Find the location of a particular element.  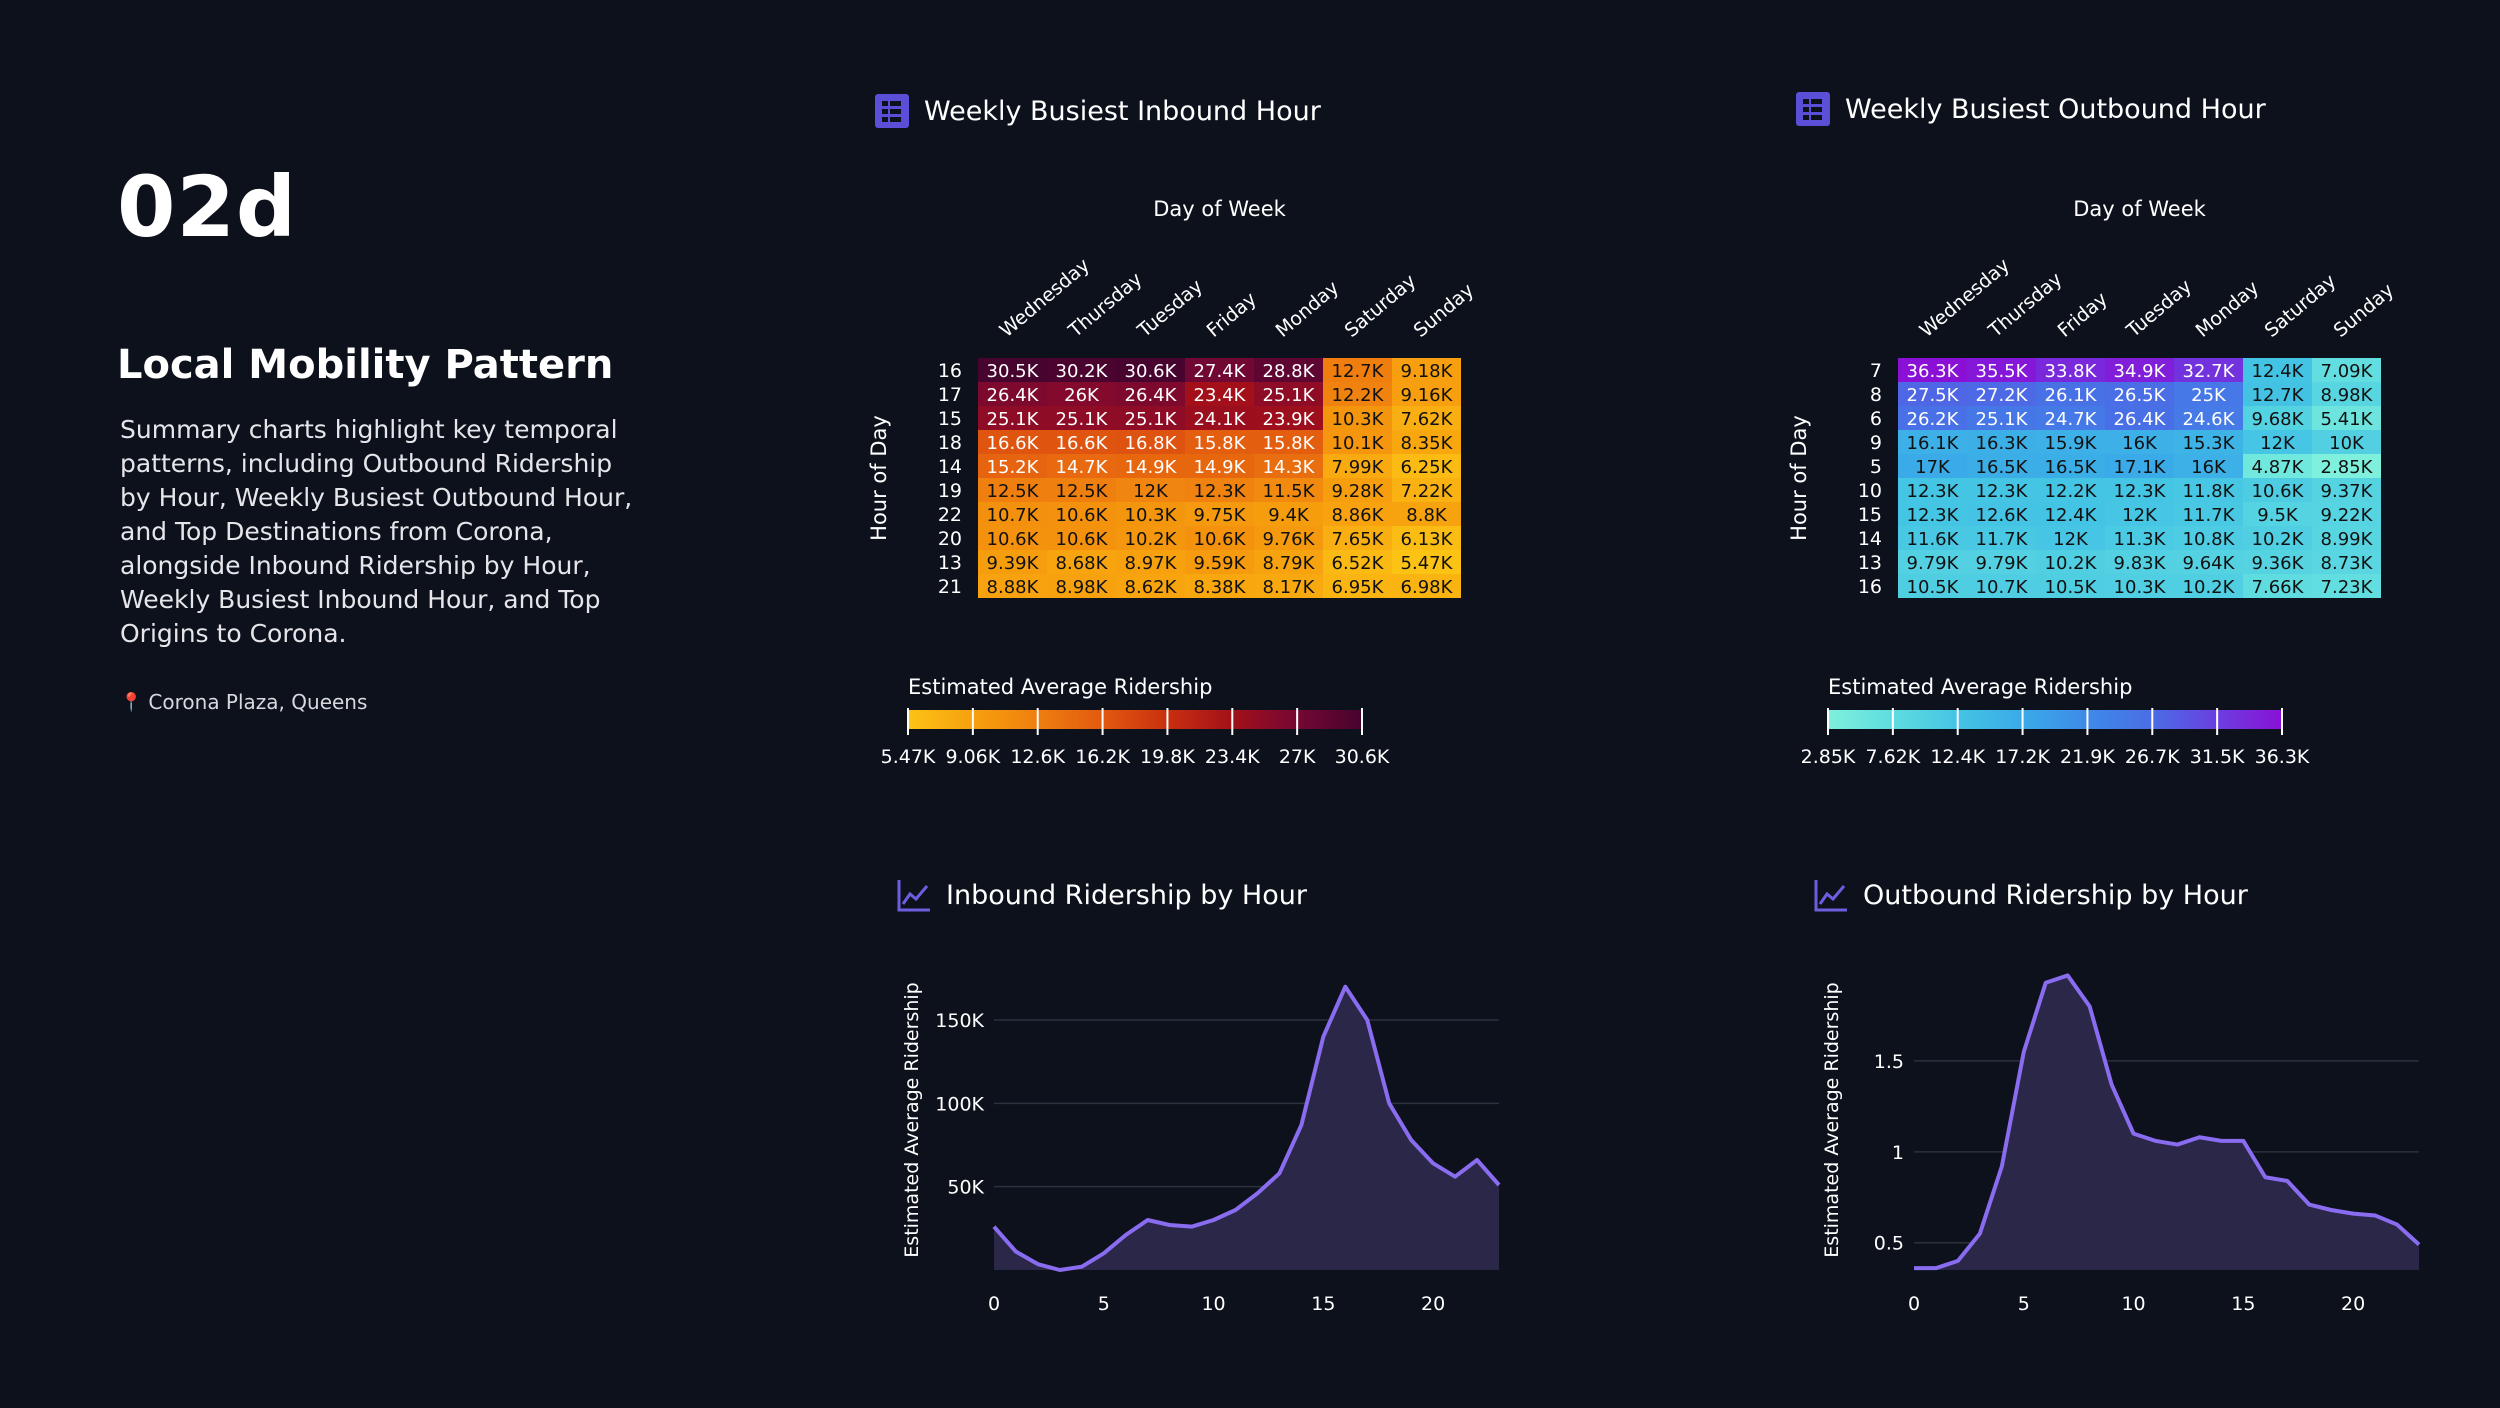

heatmap-cell-value: 8.98K is located at coordinates (2347, 395).